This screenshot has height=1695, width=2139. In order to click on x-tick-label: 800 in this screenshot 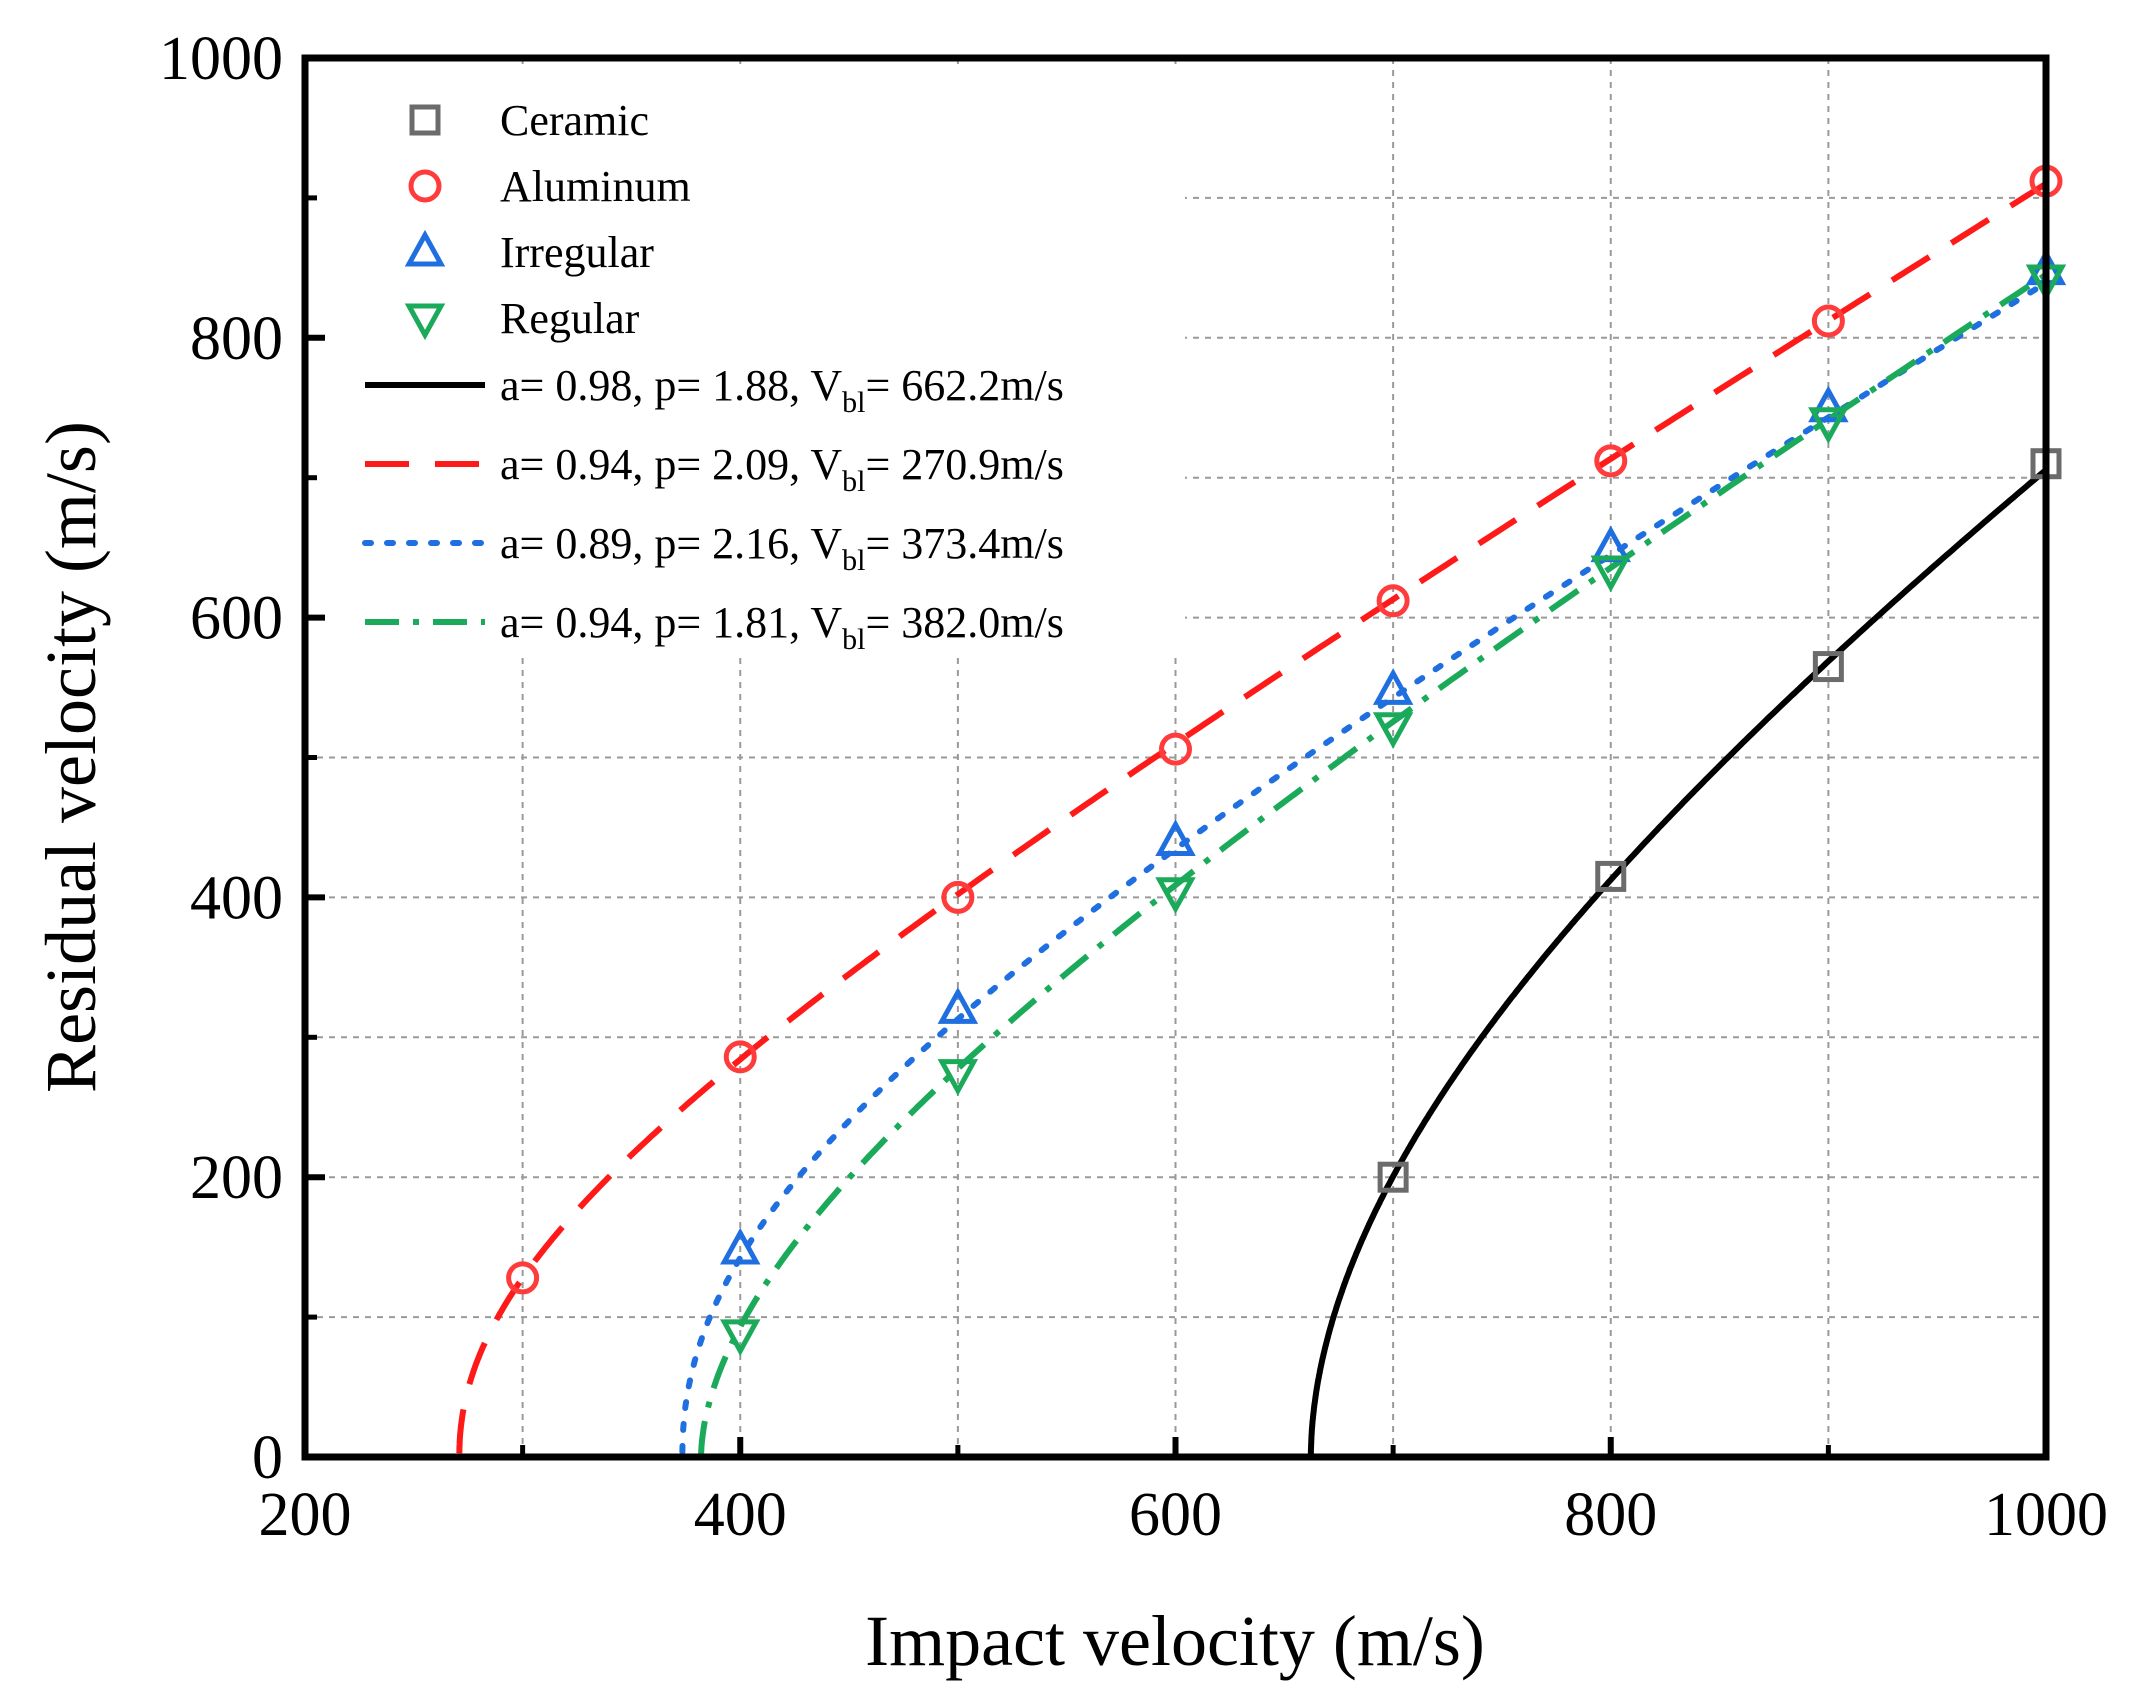, I will do `click(1610, 1515)`.